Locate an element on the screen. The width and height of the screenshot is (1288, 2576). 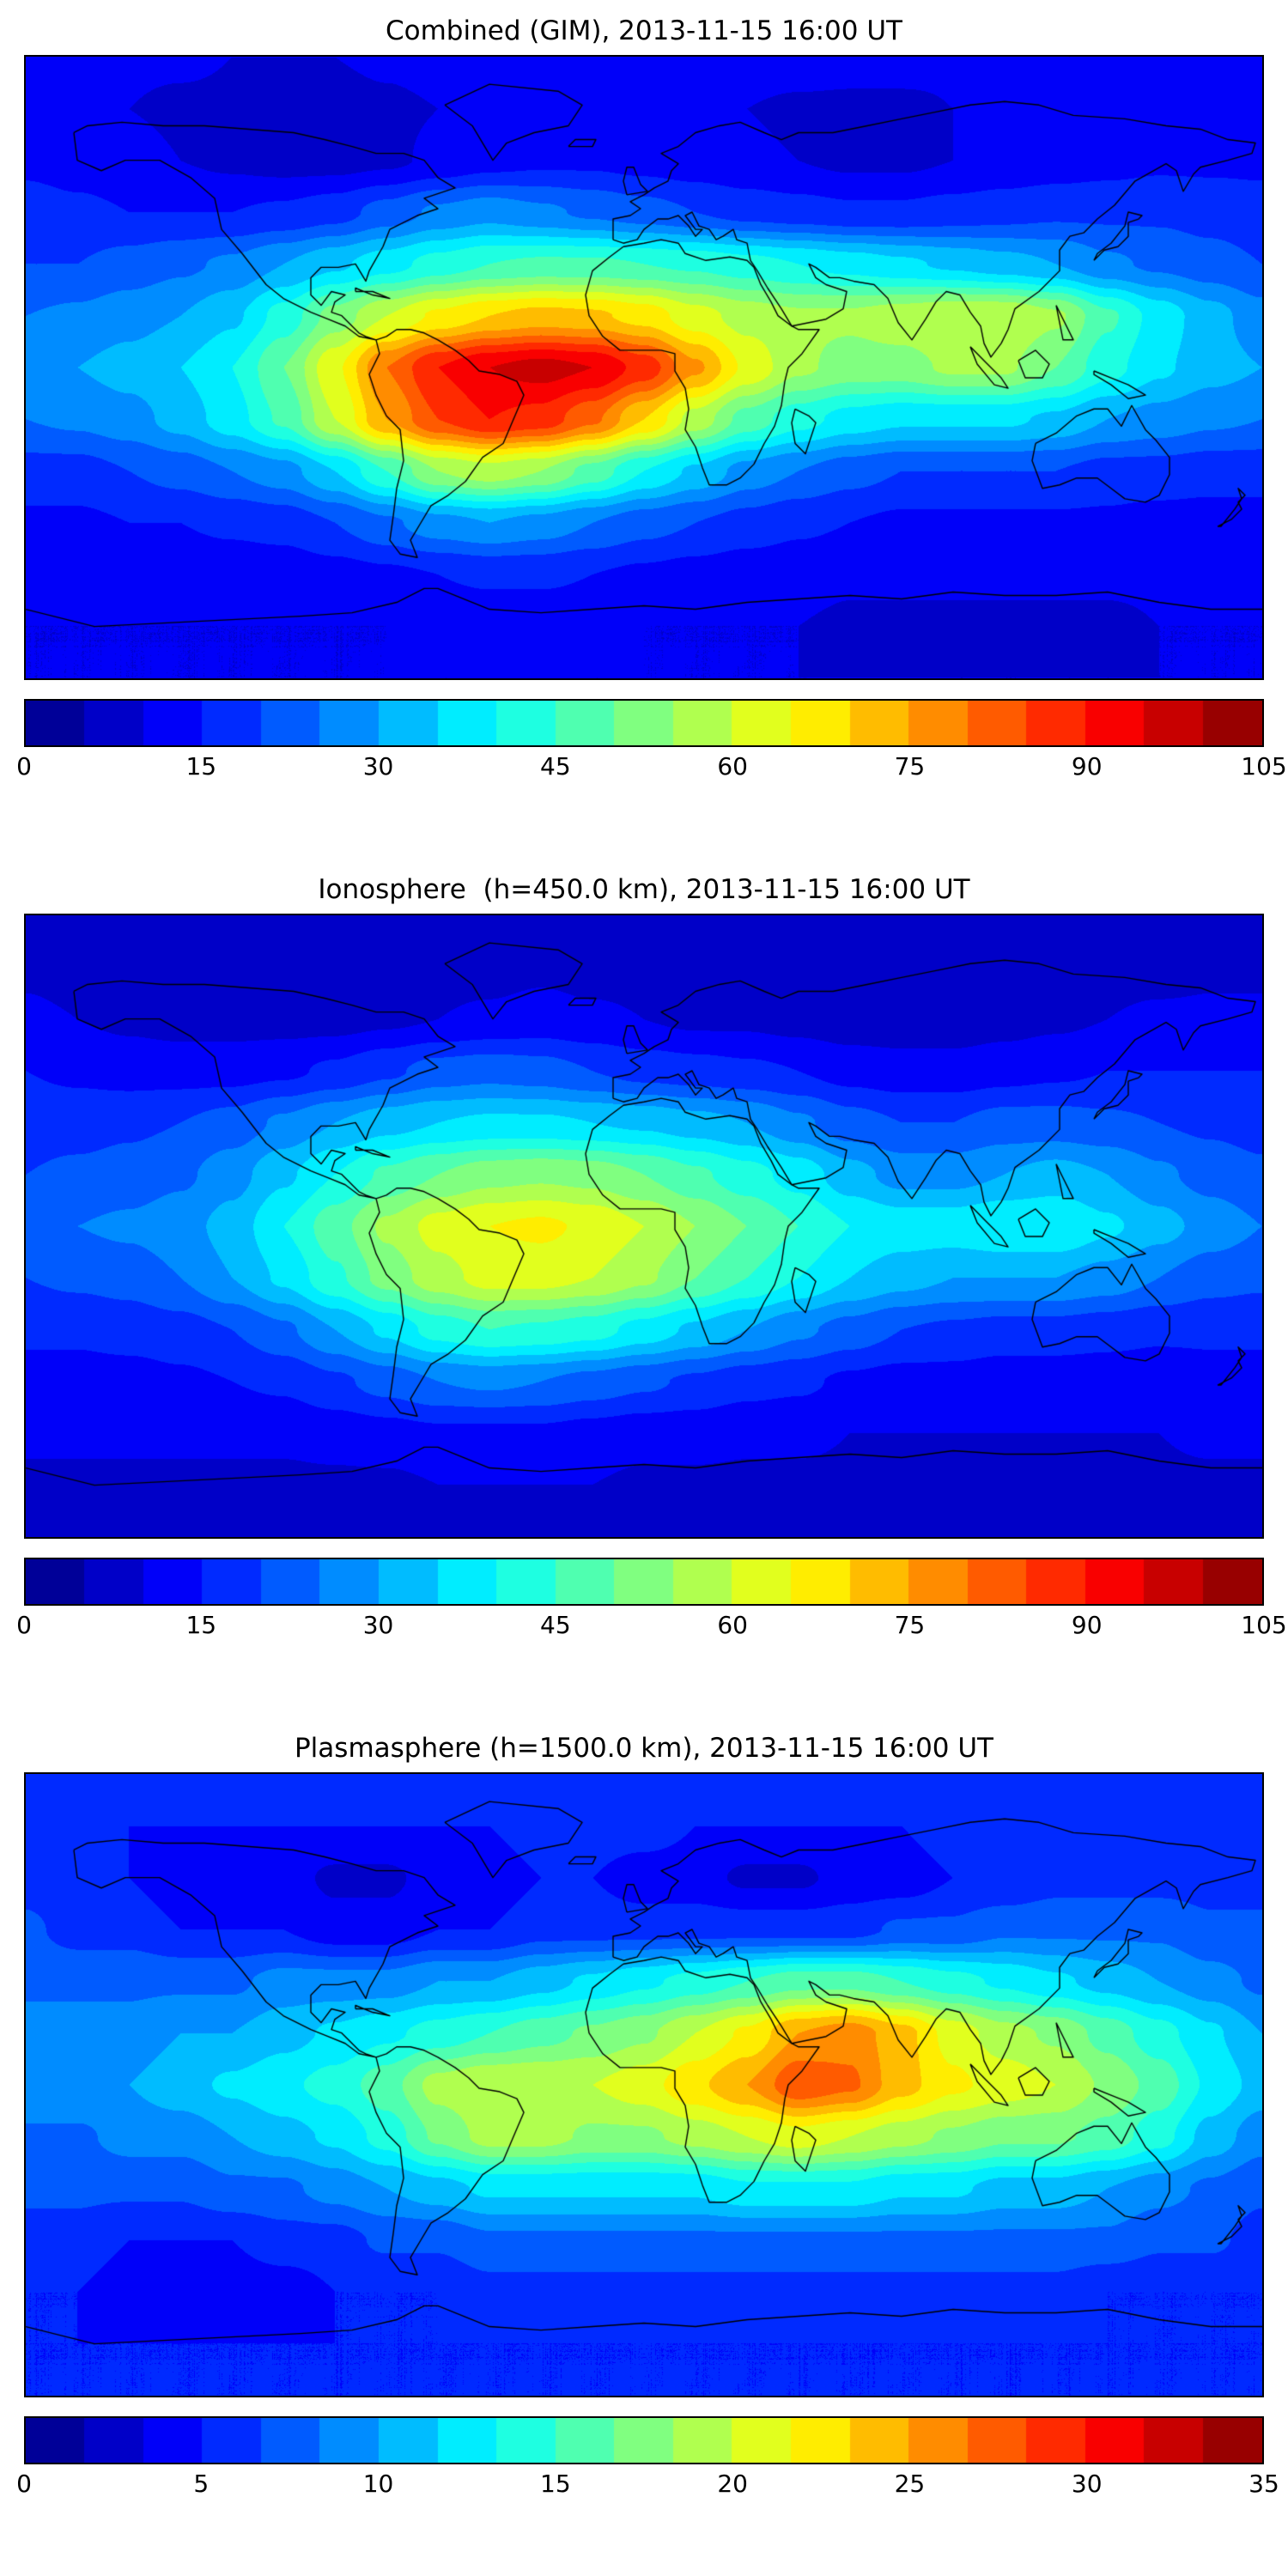
colorbar-canvas-plasmasphere is located at coordinates (644, 2441).